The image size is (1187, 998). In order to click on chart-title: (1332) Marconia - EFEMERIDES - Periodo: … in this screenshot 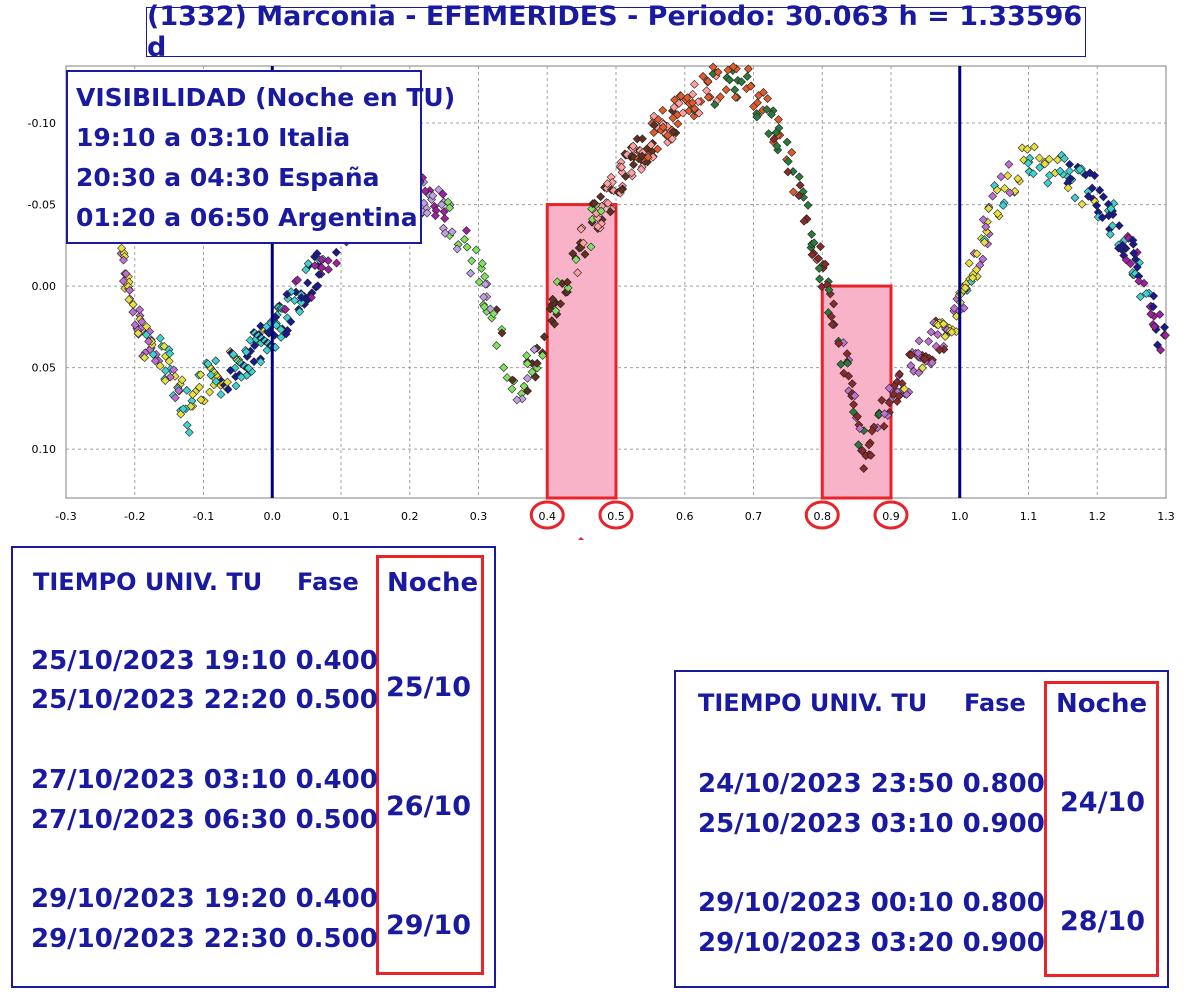, I will do `click(616, 32)`.